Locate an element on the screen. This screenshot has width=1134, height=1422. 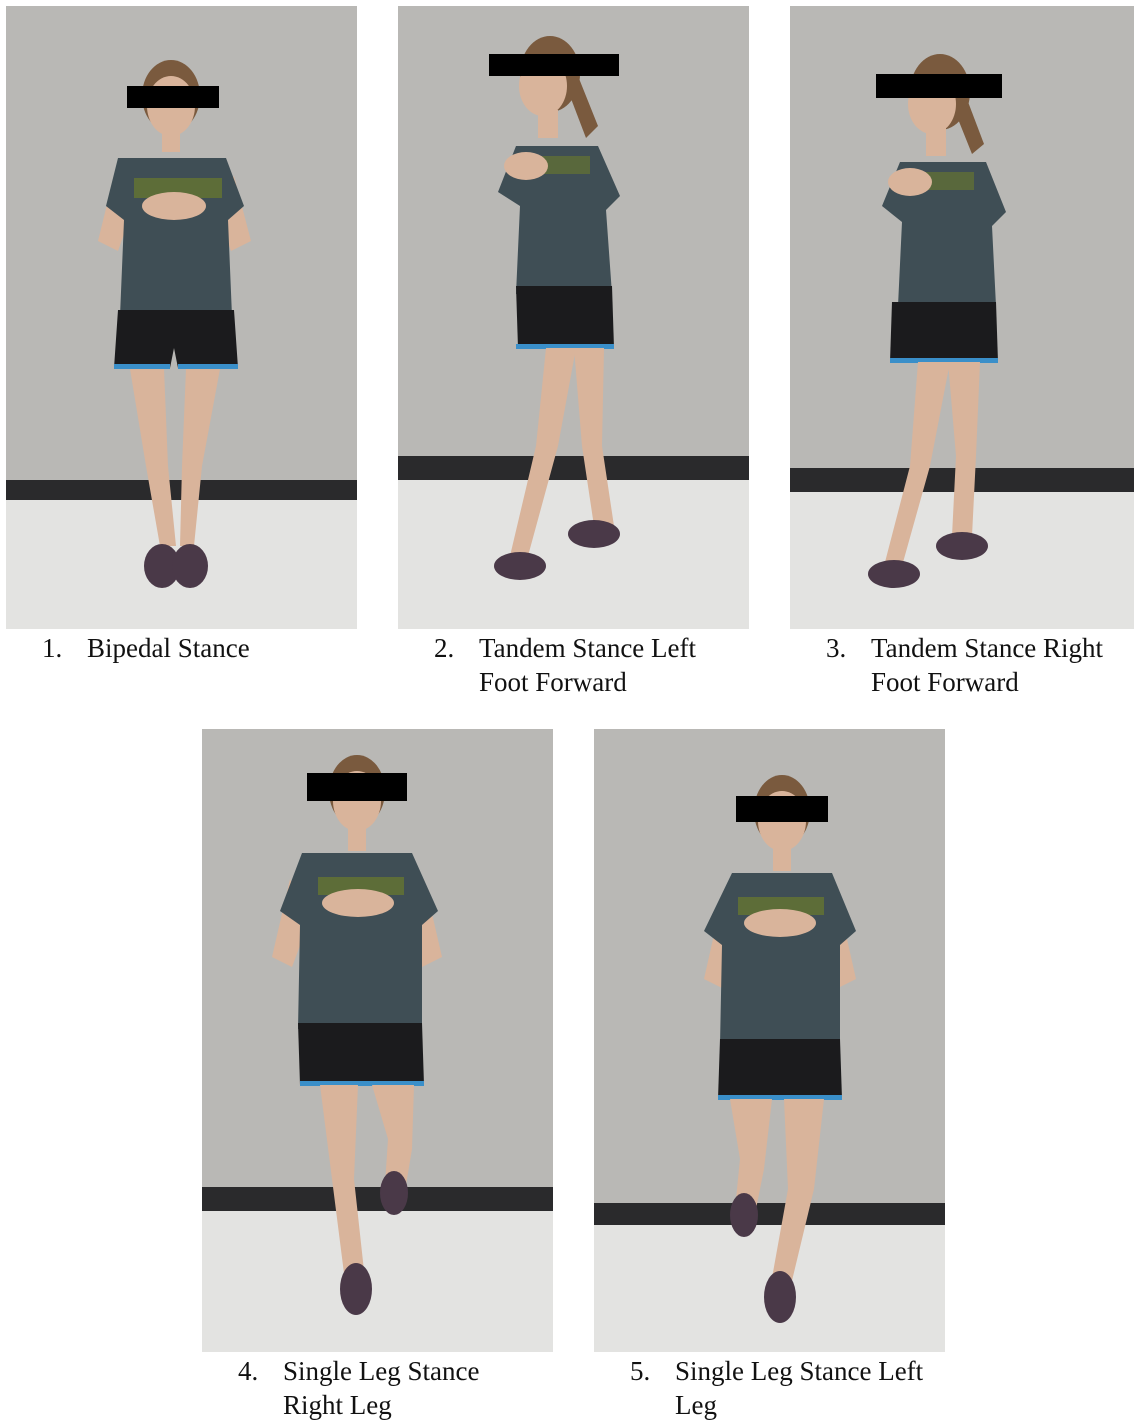
caption-text: Bipedal Stance is located at coordinates (168, 648).